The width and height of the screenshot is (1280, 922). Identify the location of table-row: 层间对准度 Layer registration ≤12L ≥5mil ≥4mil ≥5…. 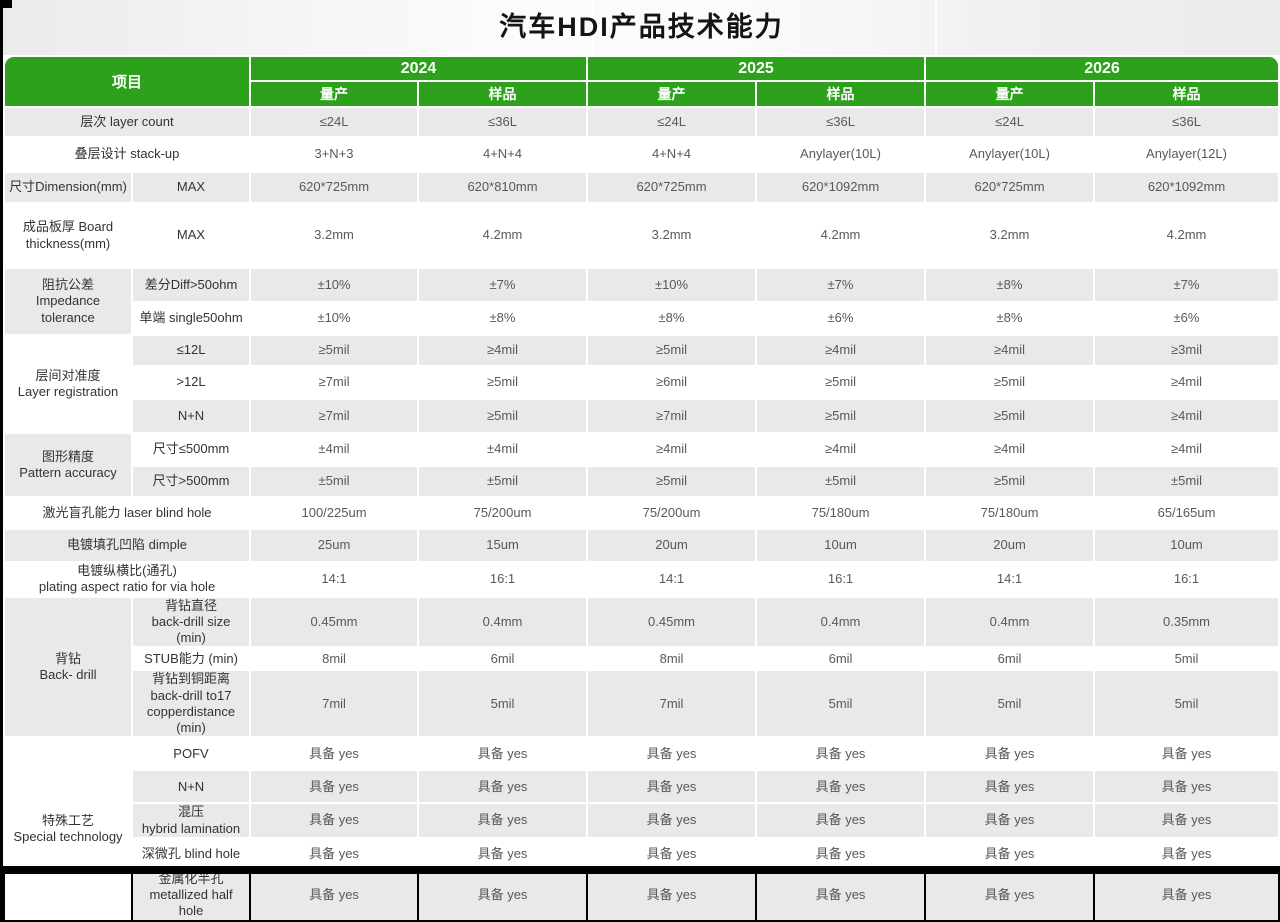
(641, 384).